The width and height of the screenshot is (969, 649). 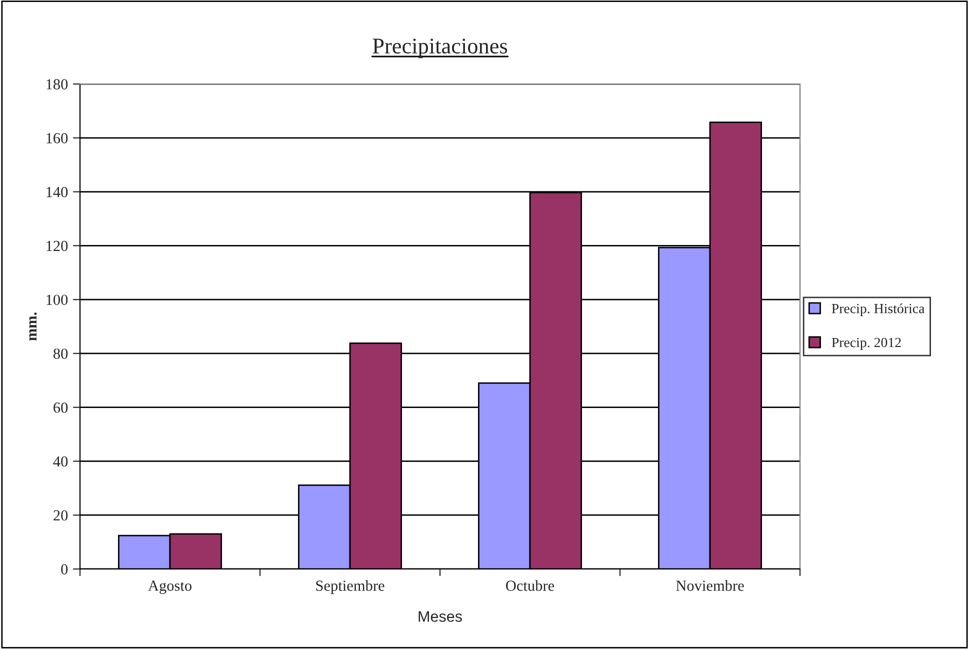 What do you see at coordinates (440, 616) in the screenshot?
I see `x-axis-title: Meses` at bounding box center [440, 616].